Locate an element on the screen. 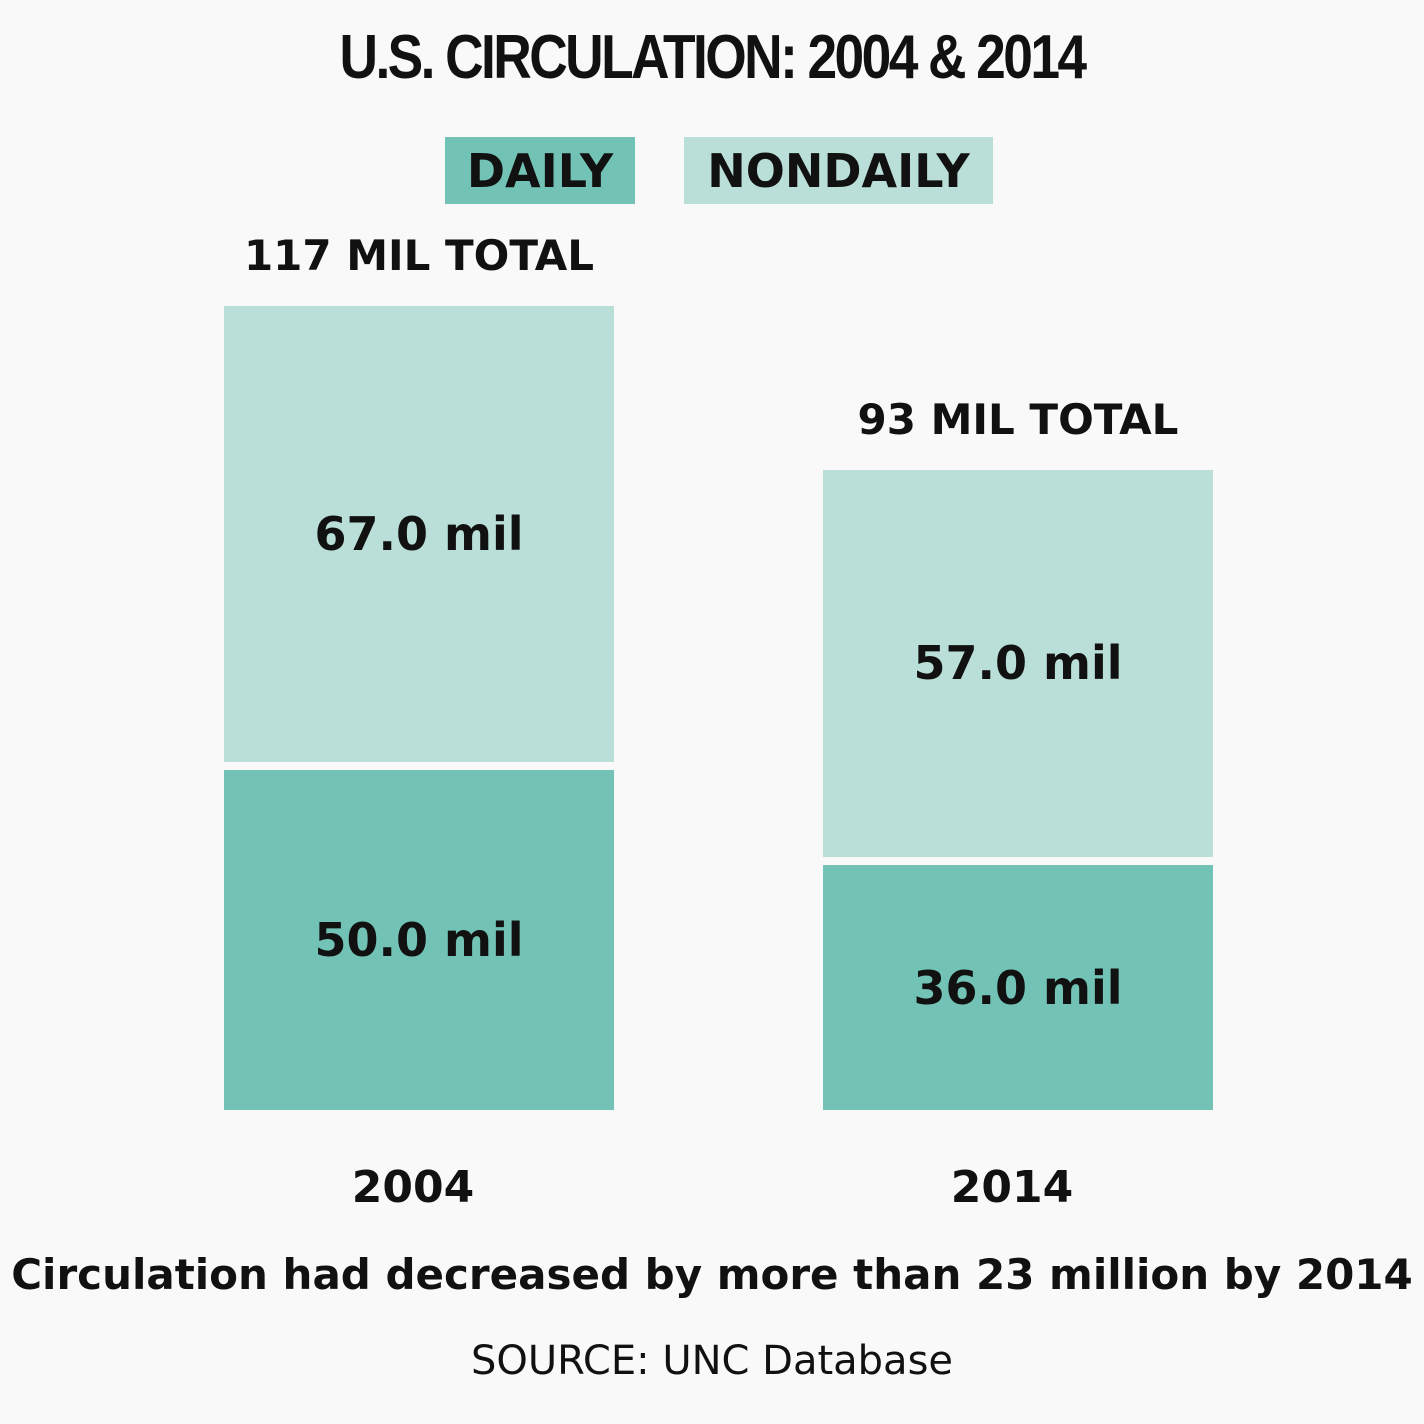 This screenshot has height=1424, width=1424. x-tick-2004: 2004 is located at coordinates (413, 1187).